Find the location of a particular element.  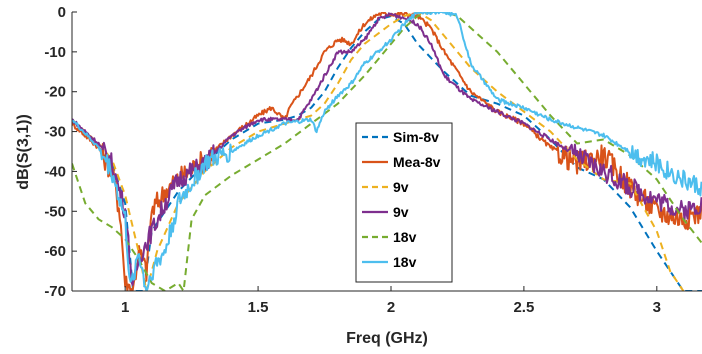

x-tick-label: 3 is located at coordinates (657, 307).